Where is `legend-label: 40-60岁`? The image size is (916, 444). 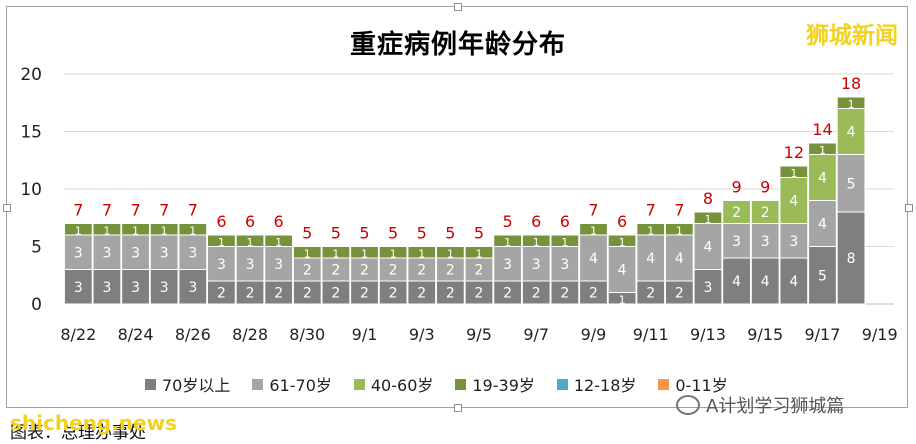 legend-label: 40-60岁 is located at coordinates (402, 385).